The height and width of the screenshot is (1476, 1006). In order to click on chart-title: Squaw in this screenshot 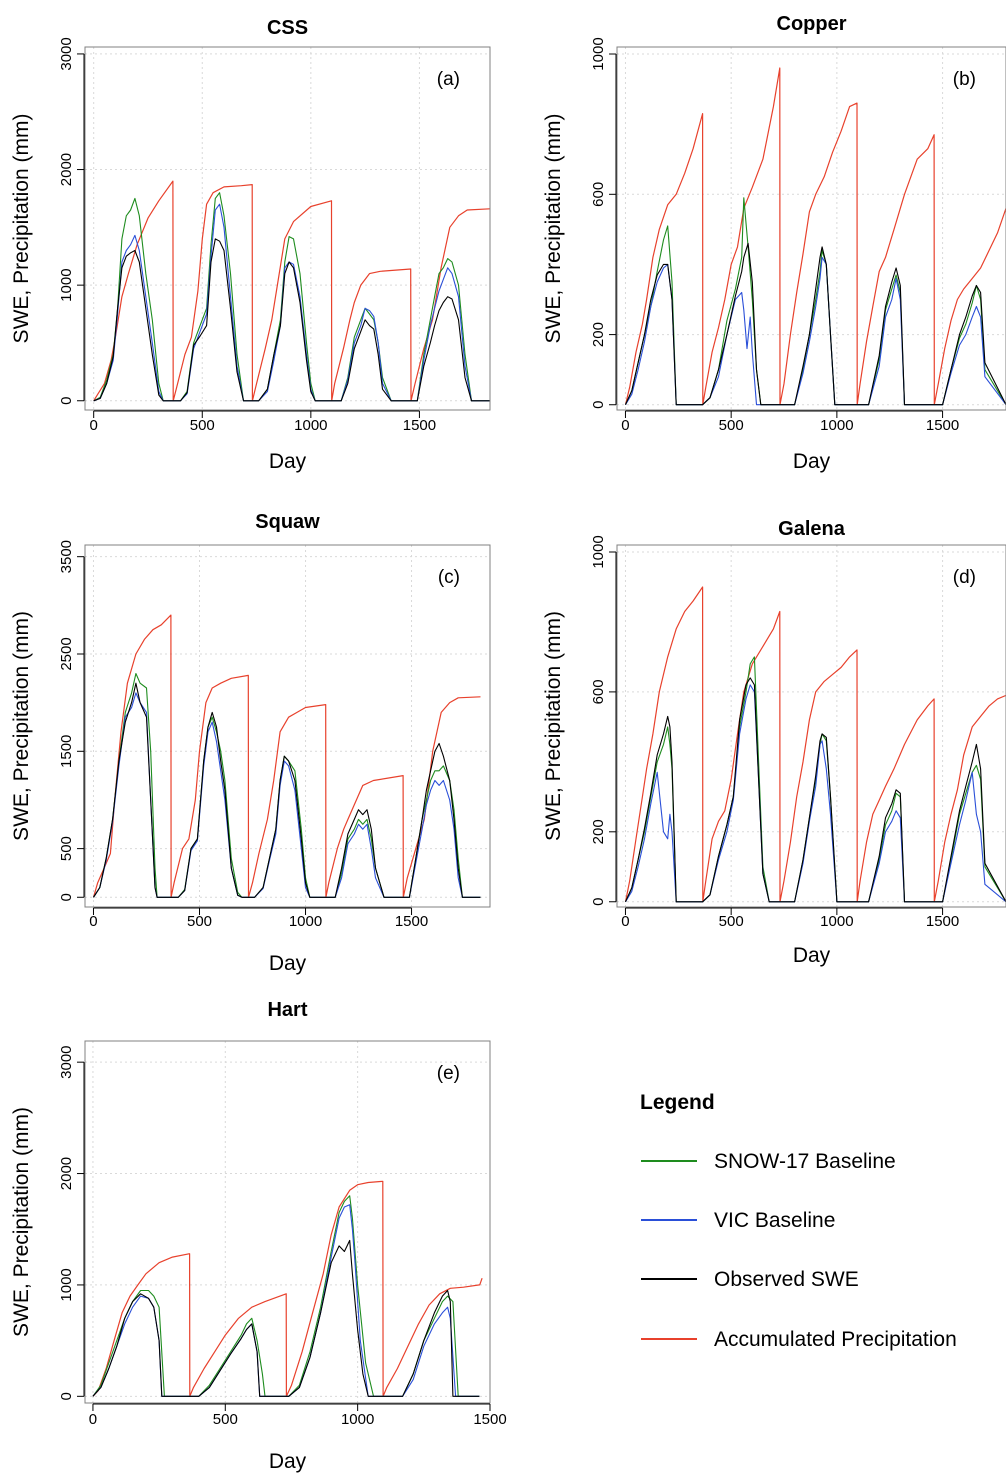, I will do `click(287, 522)`.